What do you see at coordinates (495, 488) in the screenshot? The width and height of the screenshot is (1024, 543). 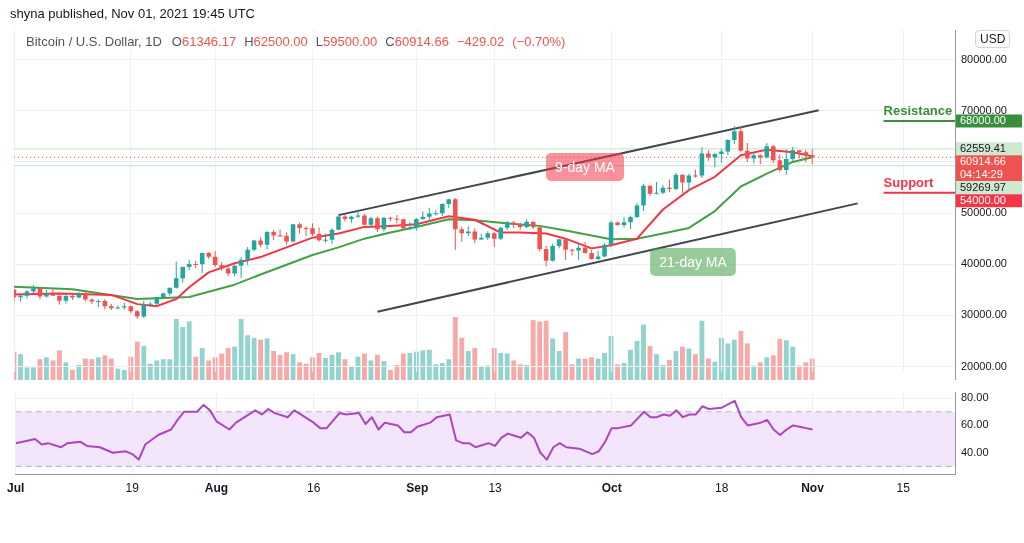 I see `x-tick-label: 13` at bounding box center [495, 488].